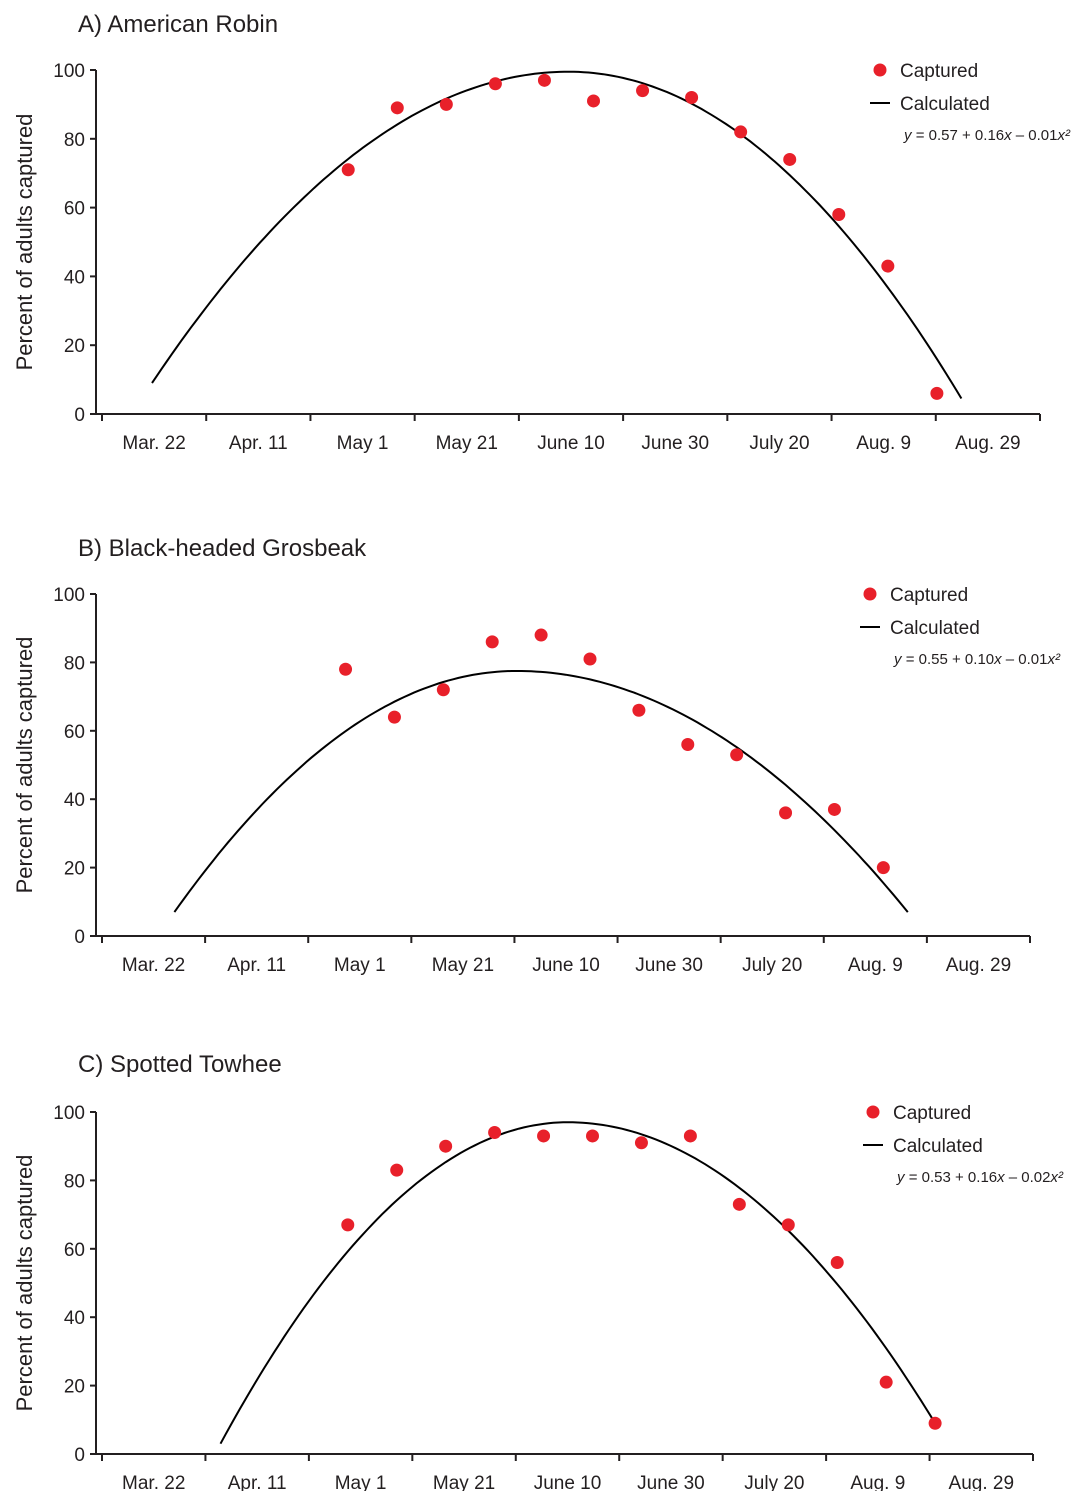  I want to click on chart-title: B) Black-headed Grosbeak, so click(222, 548).